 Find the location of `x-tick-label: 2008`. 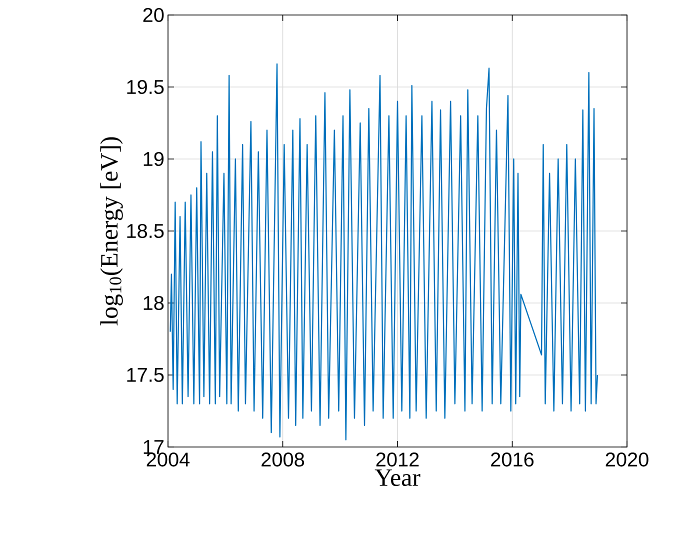

x-tick-label: 2008 is located at coordinates (283, 459).